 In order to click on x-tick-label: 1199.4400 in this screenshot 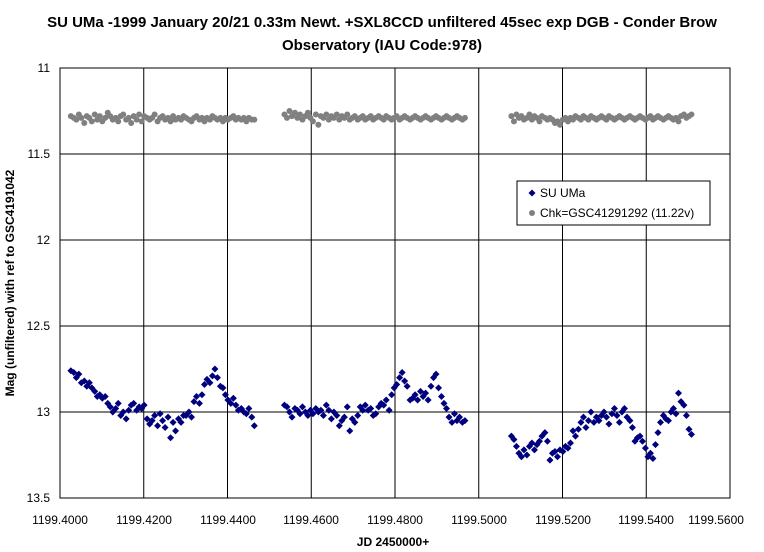, I will do `click(228, 520)`.